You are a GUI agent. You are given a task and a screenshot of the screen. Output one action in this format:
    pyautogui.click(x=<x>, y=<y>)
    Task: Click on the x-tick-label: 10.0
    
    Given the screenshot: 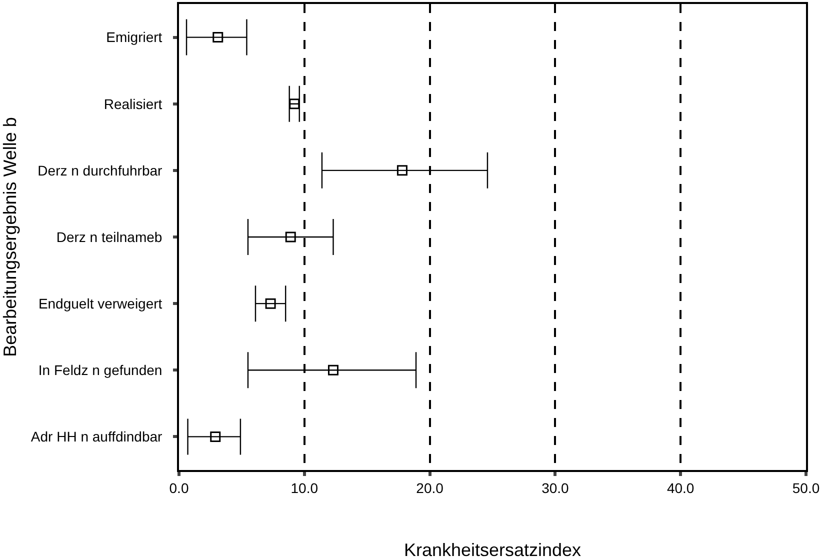 What is the action you would take?
    pyautogui.click(x=304, y=488)
    